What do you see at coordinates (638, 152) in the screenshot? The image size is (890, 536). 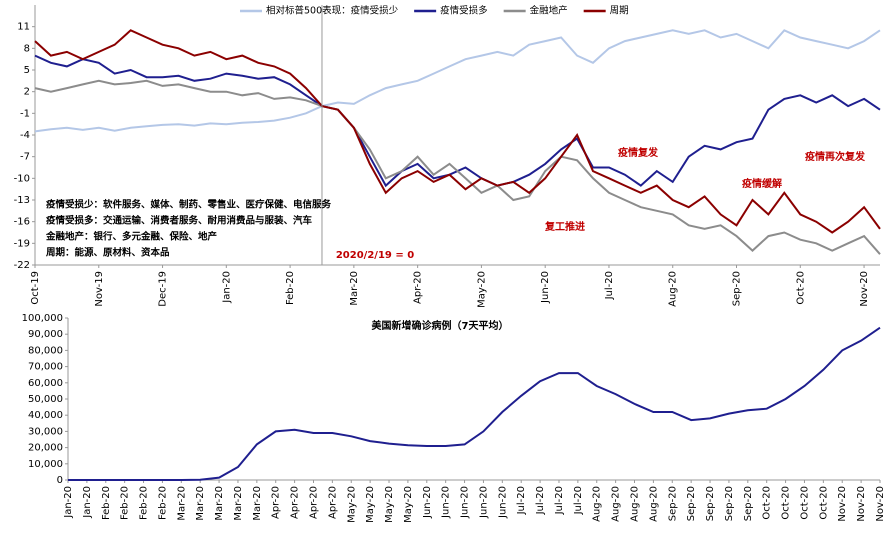 I see `annotation: 疫情复发` at bounding box center [638, 152].